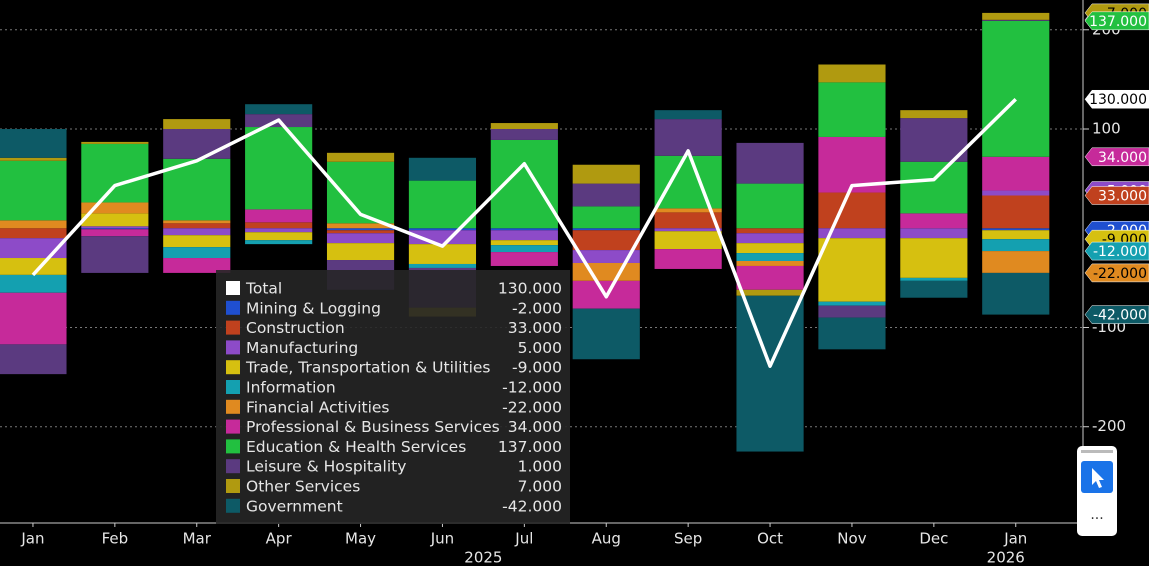 This screenshot has height=566, width=1149. I want to click on legend-value: -12.000, so click(532, 388).